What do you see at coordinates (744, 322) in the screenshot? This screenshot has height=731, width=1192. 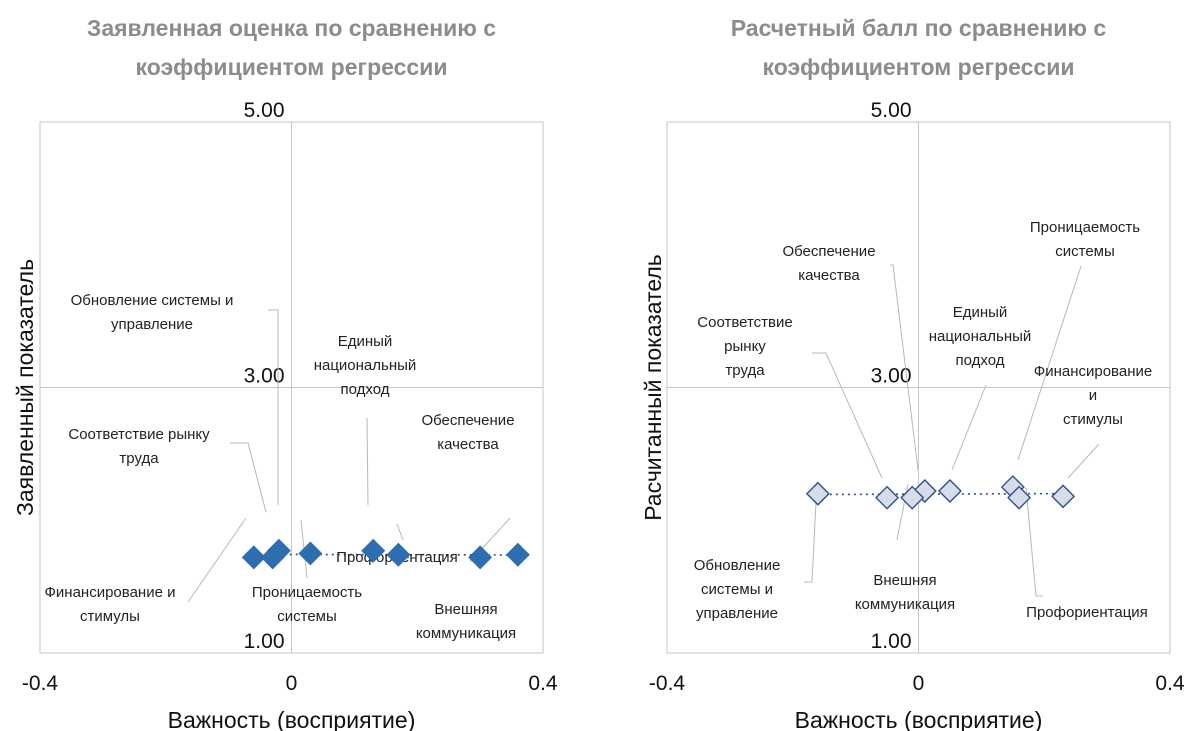 I see `data-label: Соответствие` at bounding box center [744, 322].